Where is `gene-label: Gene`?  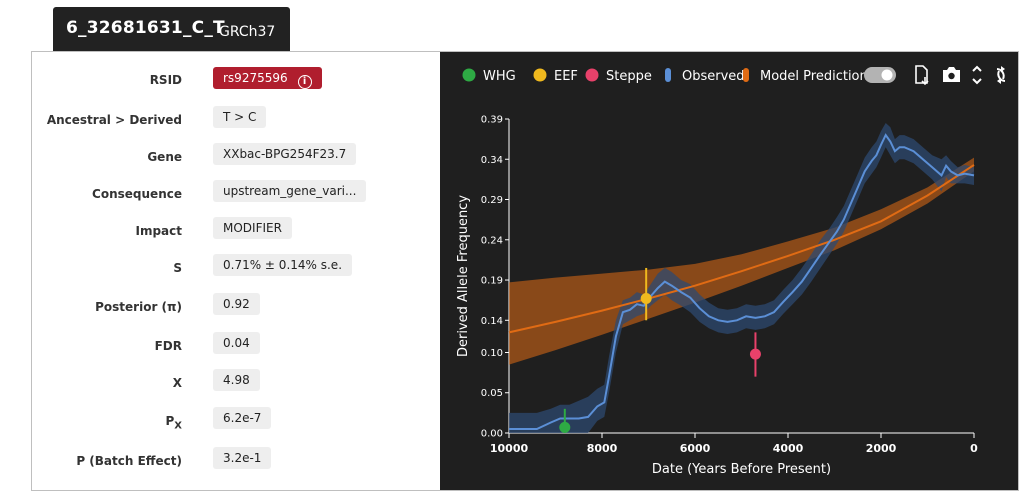 gene-label: Gene is located at coordinates (164, 157).